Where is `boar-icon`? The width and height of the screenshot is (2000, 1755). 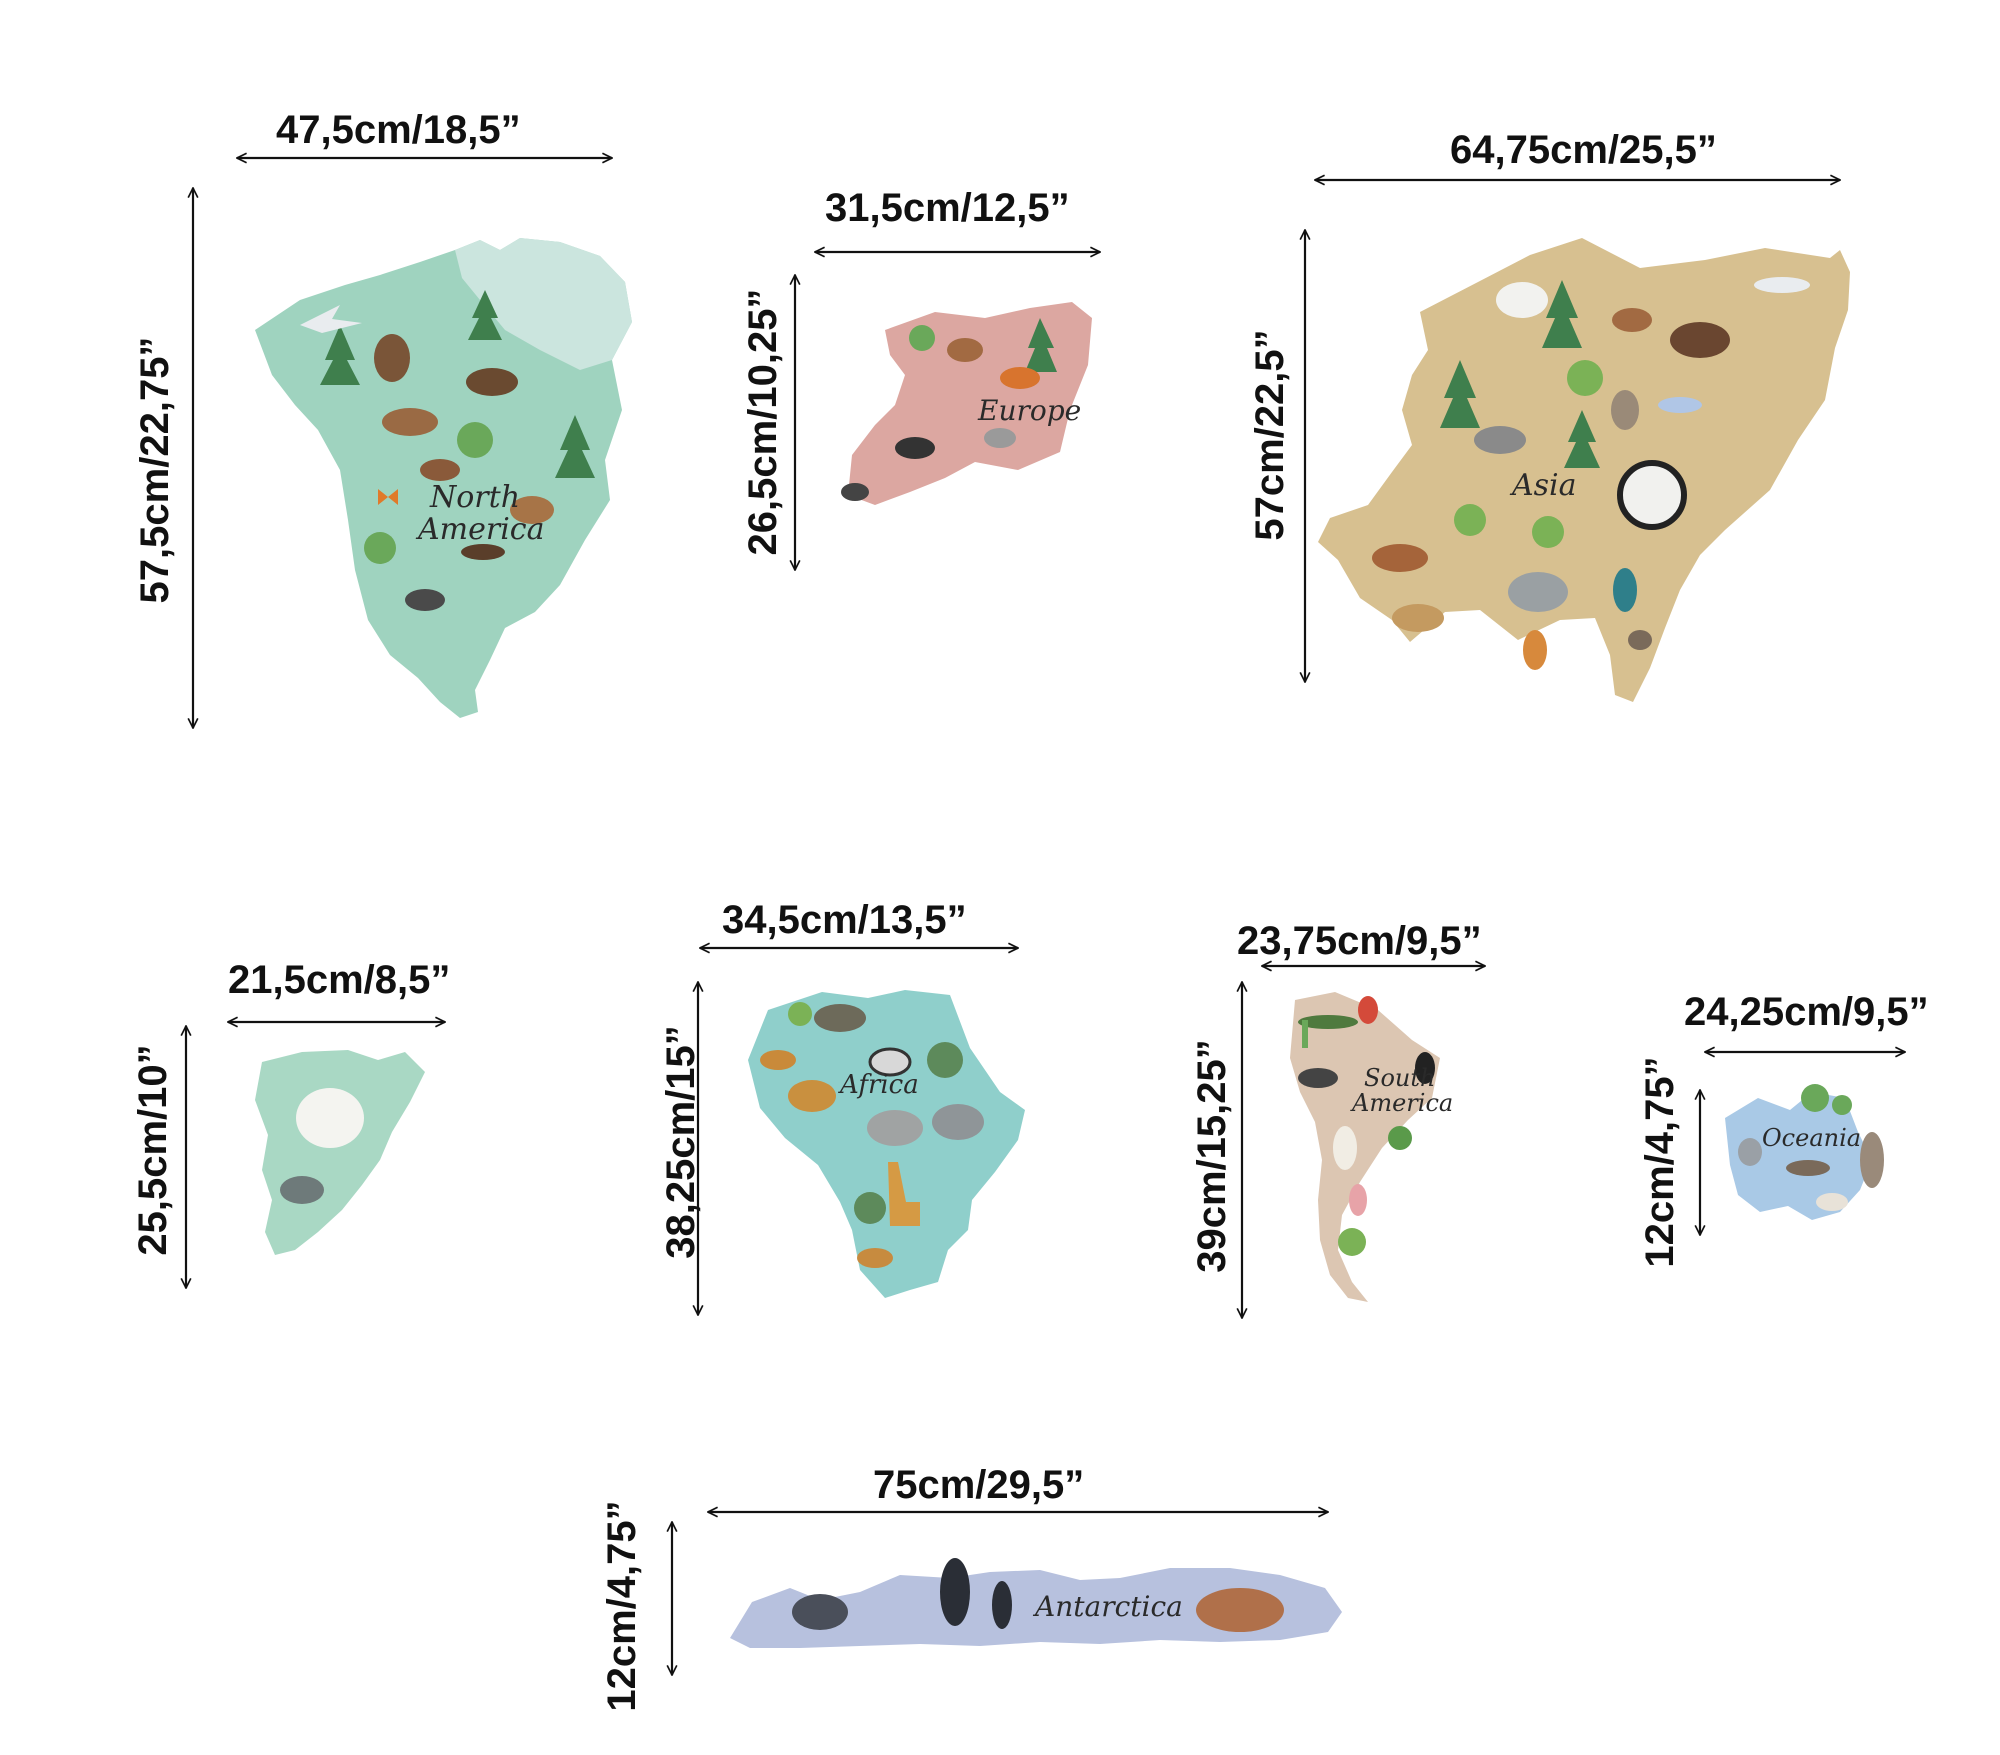 boar-icon is located at coordinates (855, 492).